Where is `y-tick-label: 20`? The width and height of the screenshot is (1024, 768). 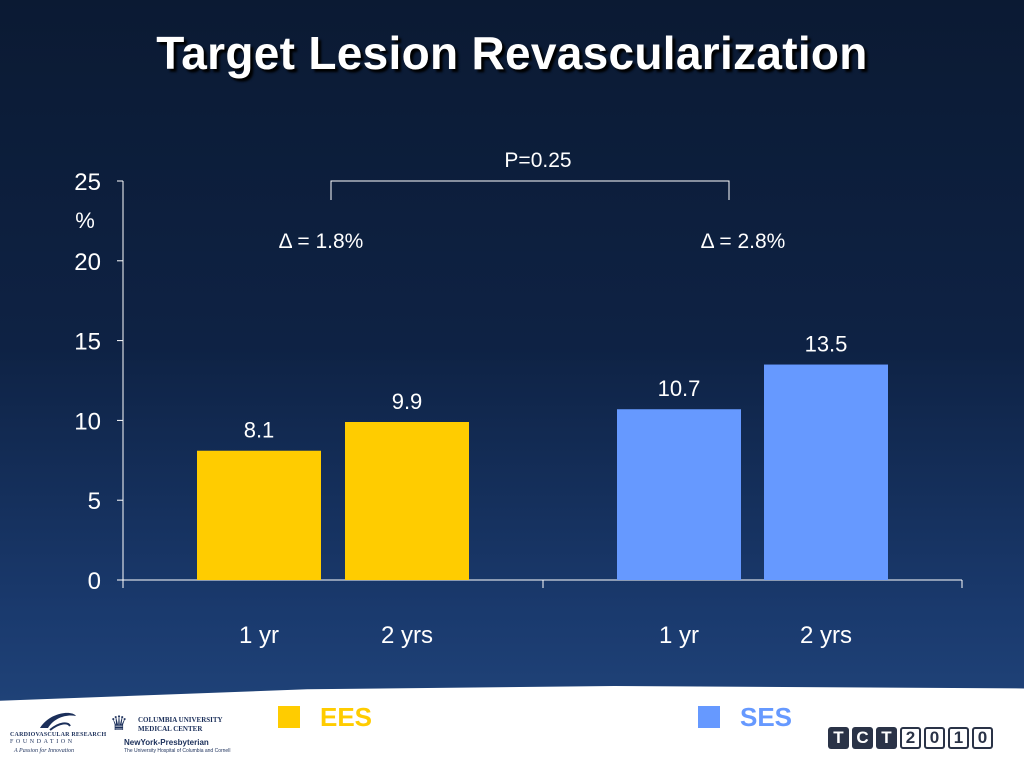 y-tick-label: 20 is located at coordinates (87, 262).